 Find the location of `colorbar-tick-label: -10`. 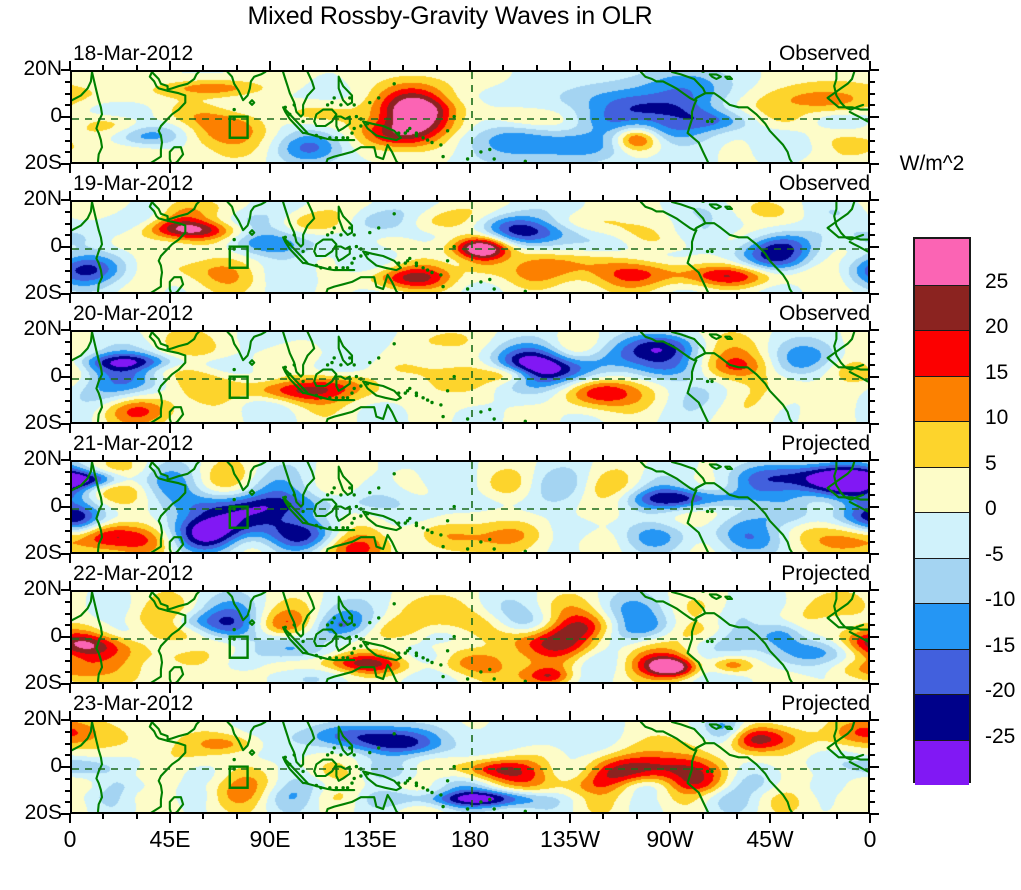

colorbar-tick-label: -10 is located at coordinates (1000, 599).